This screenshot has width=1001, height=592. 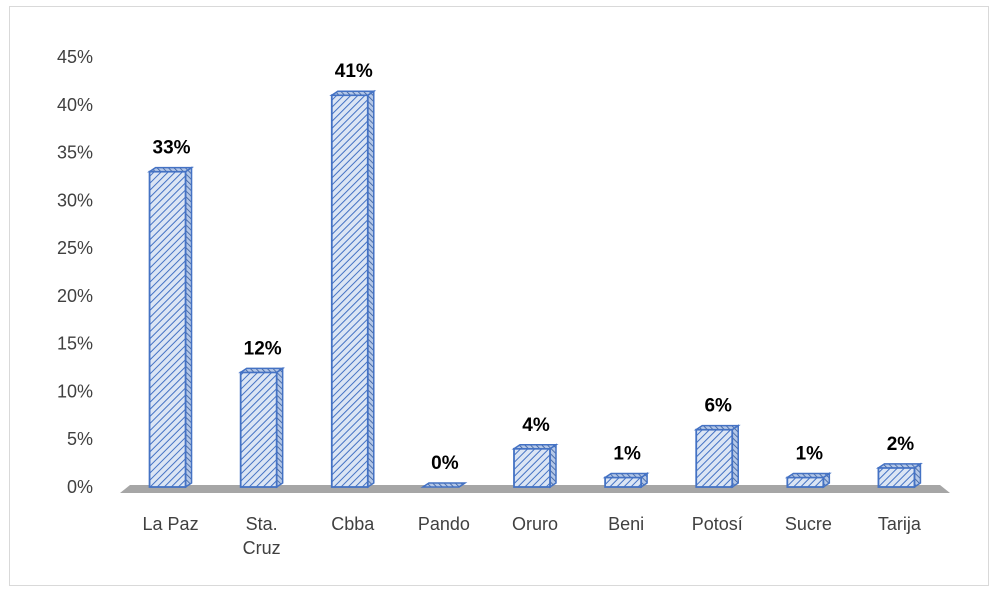 I want to click on data-label: 0%, so click(x=445, y=463).